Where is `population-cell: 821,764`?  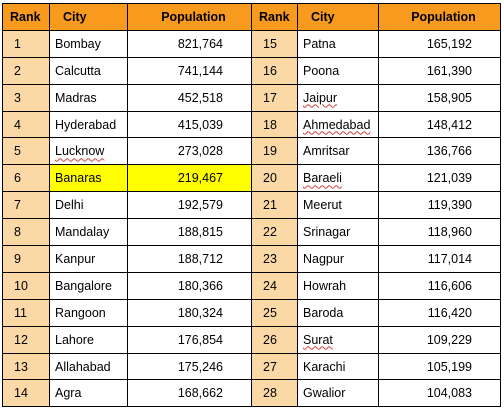
population-cell: 821,764 is located at coordinates (189, 43).